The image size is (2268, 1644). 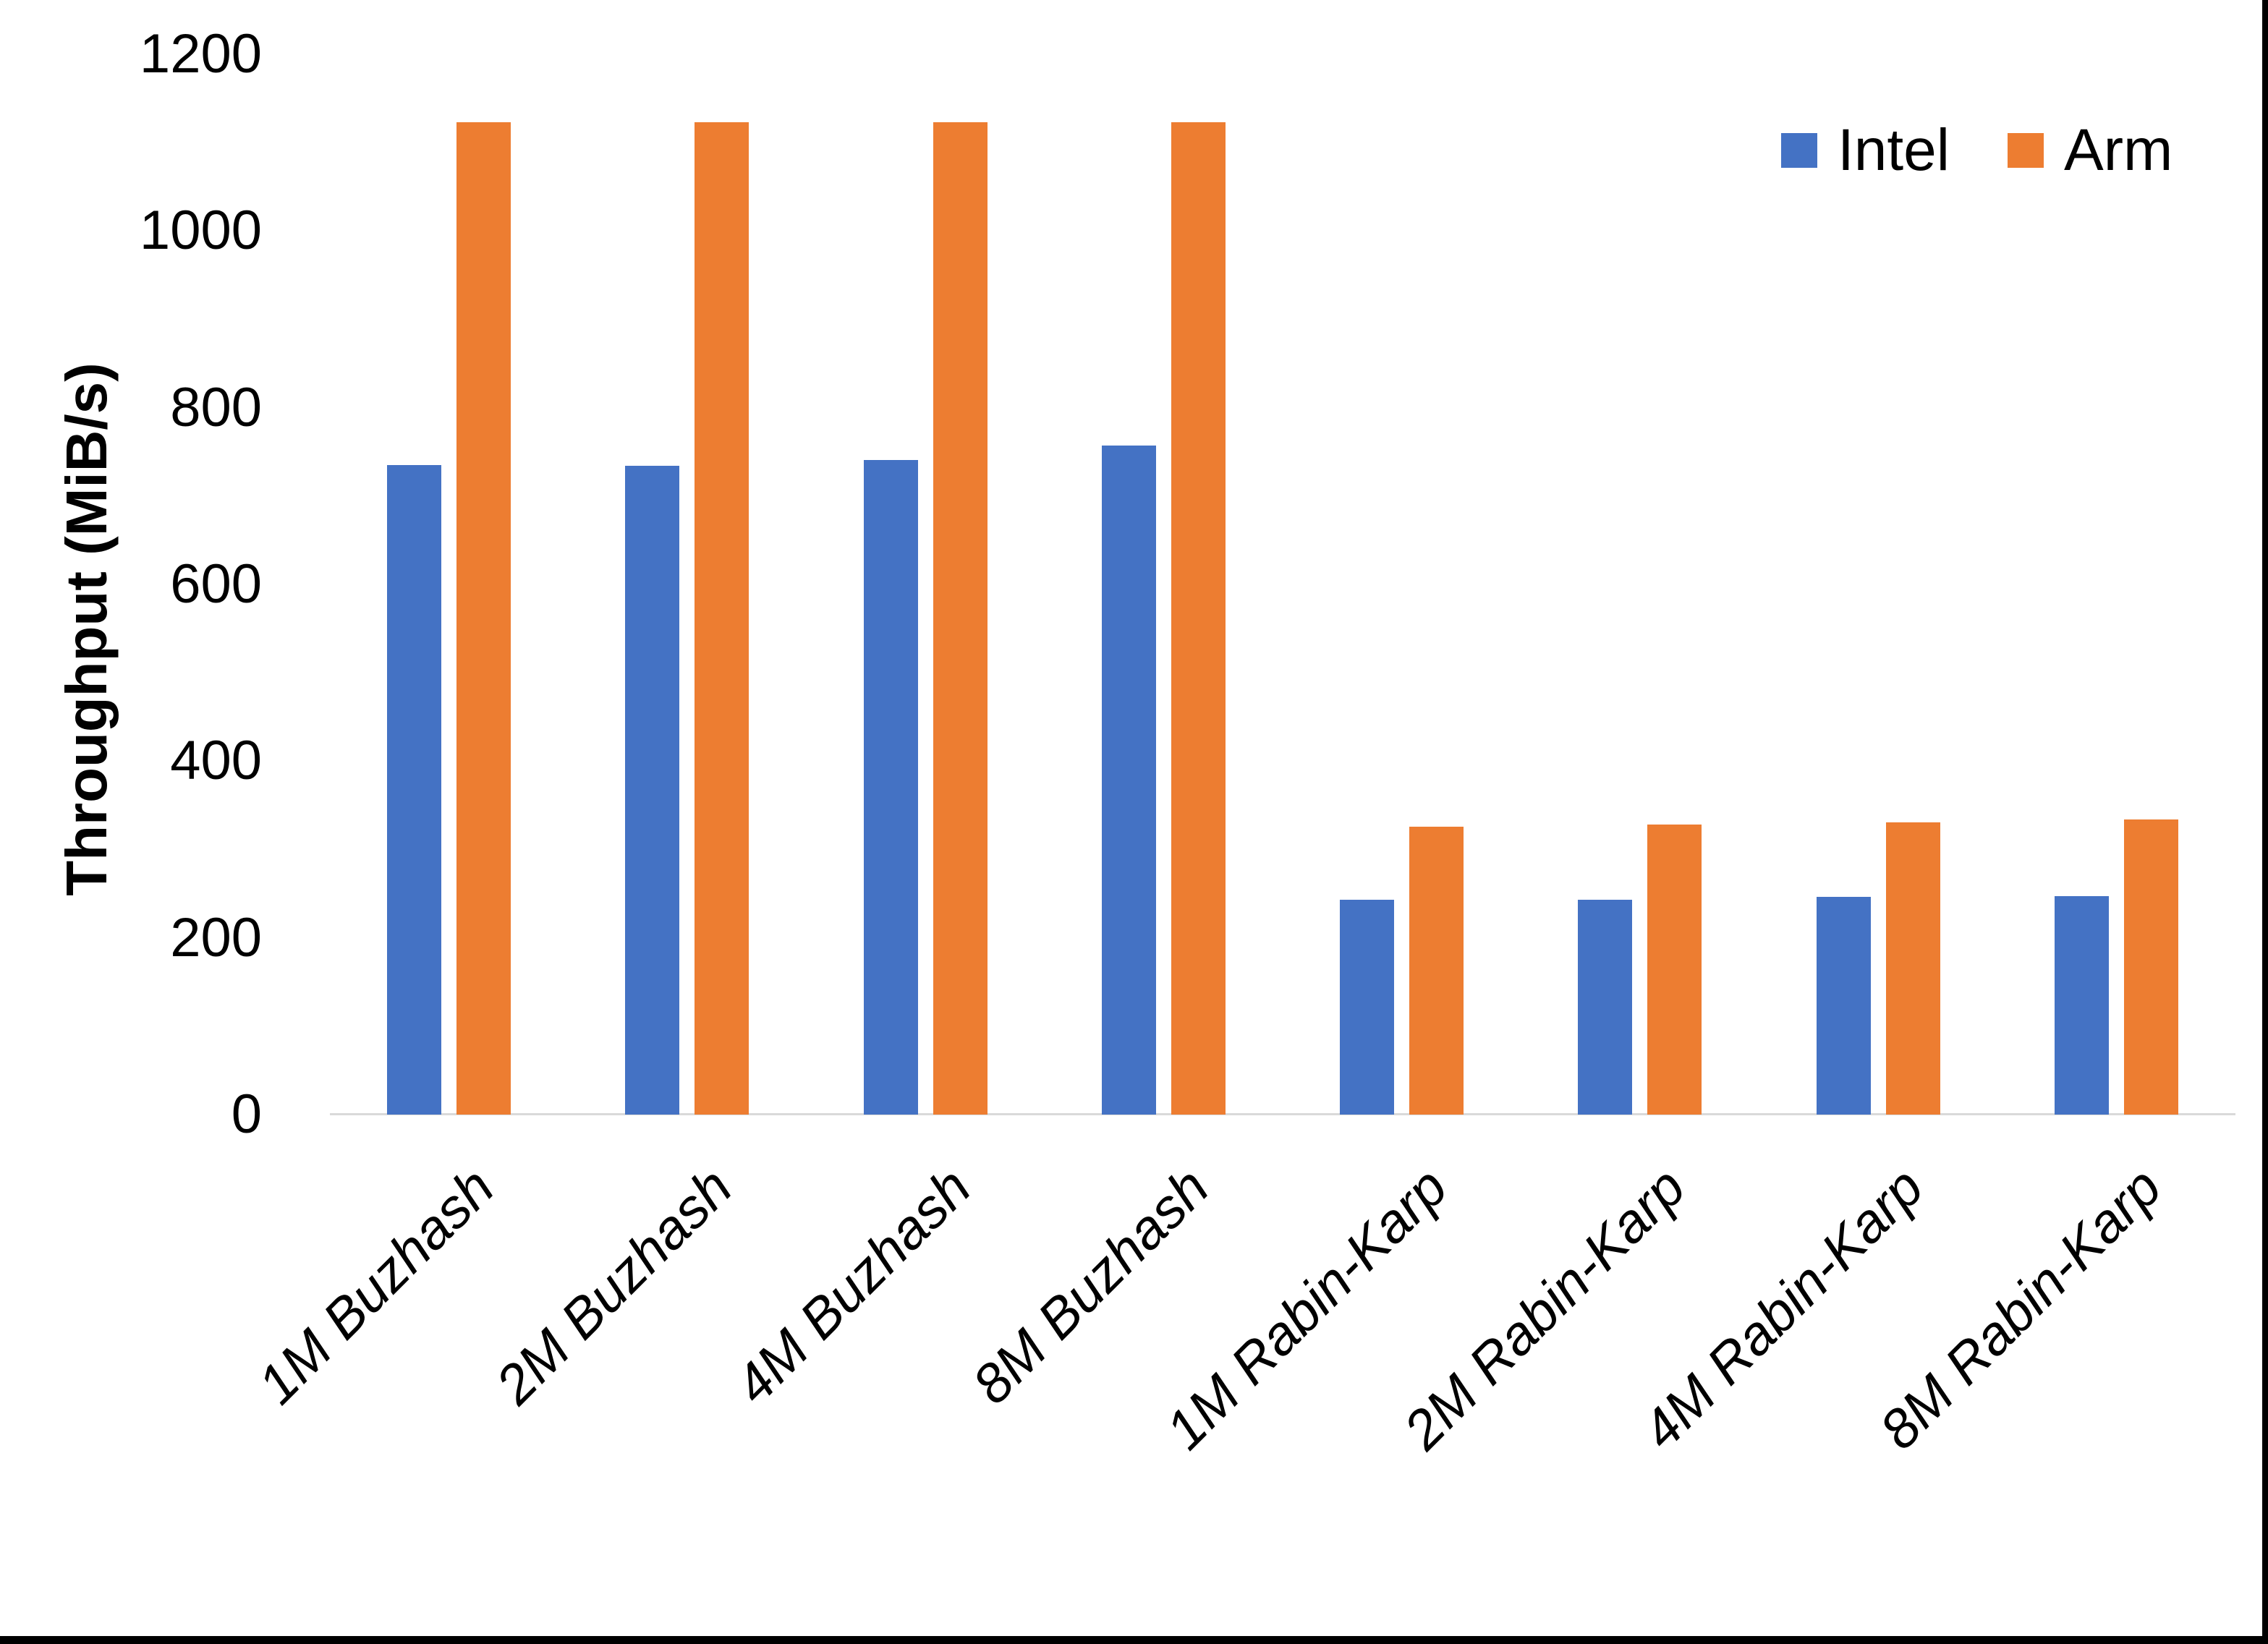 I want to click on bar-intel-8m-rabin-karp, so click(x=2081, y=1005).